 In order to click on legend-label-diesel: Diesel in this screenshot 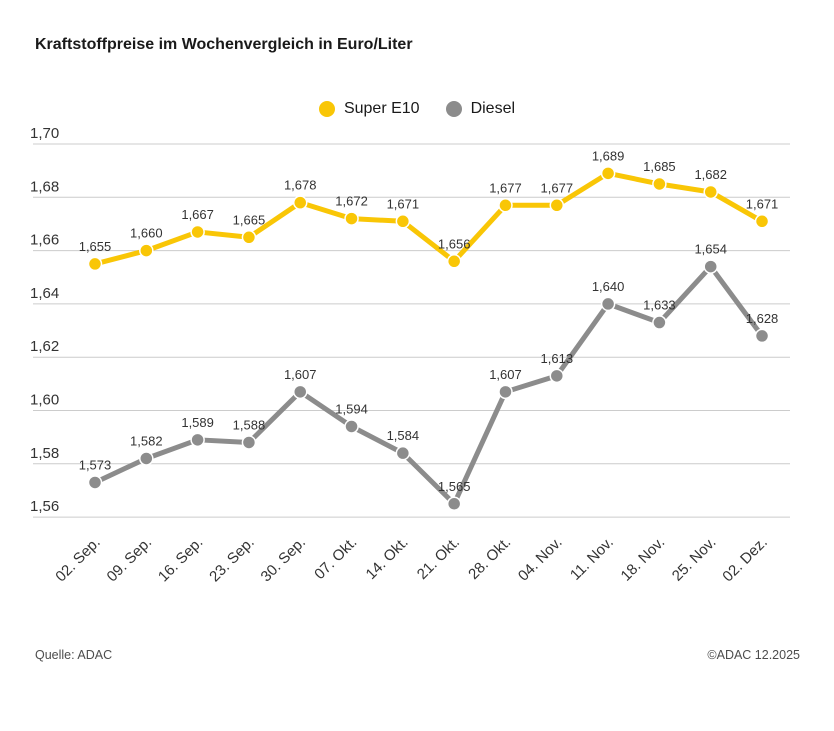, I will do `click(493, 108)`.